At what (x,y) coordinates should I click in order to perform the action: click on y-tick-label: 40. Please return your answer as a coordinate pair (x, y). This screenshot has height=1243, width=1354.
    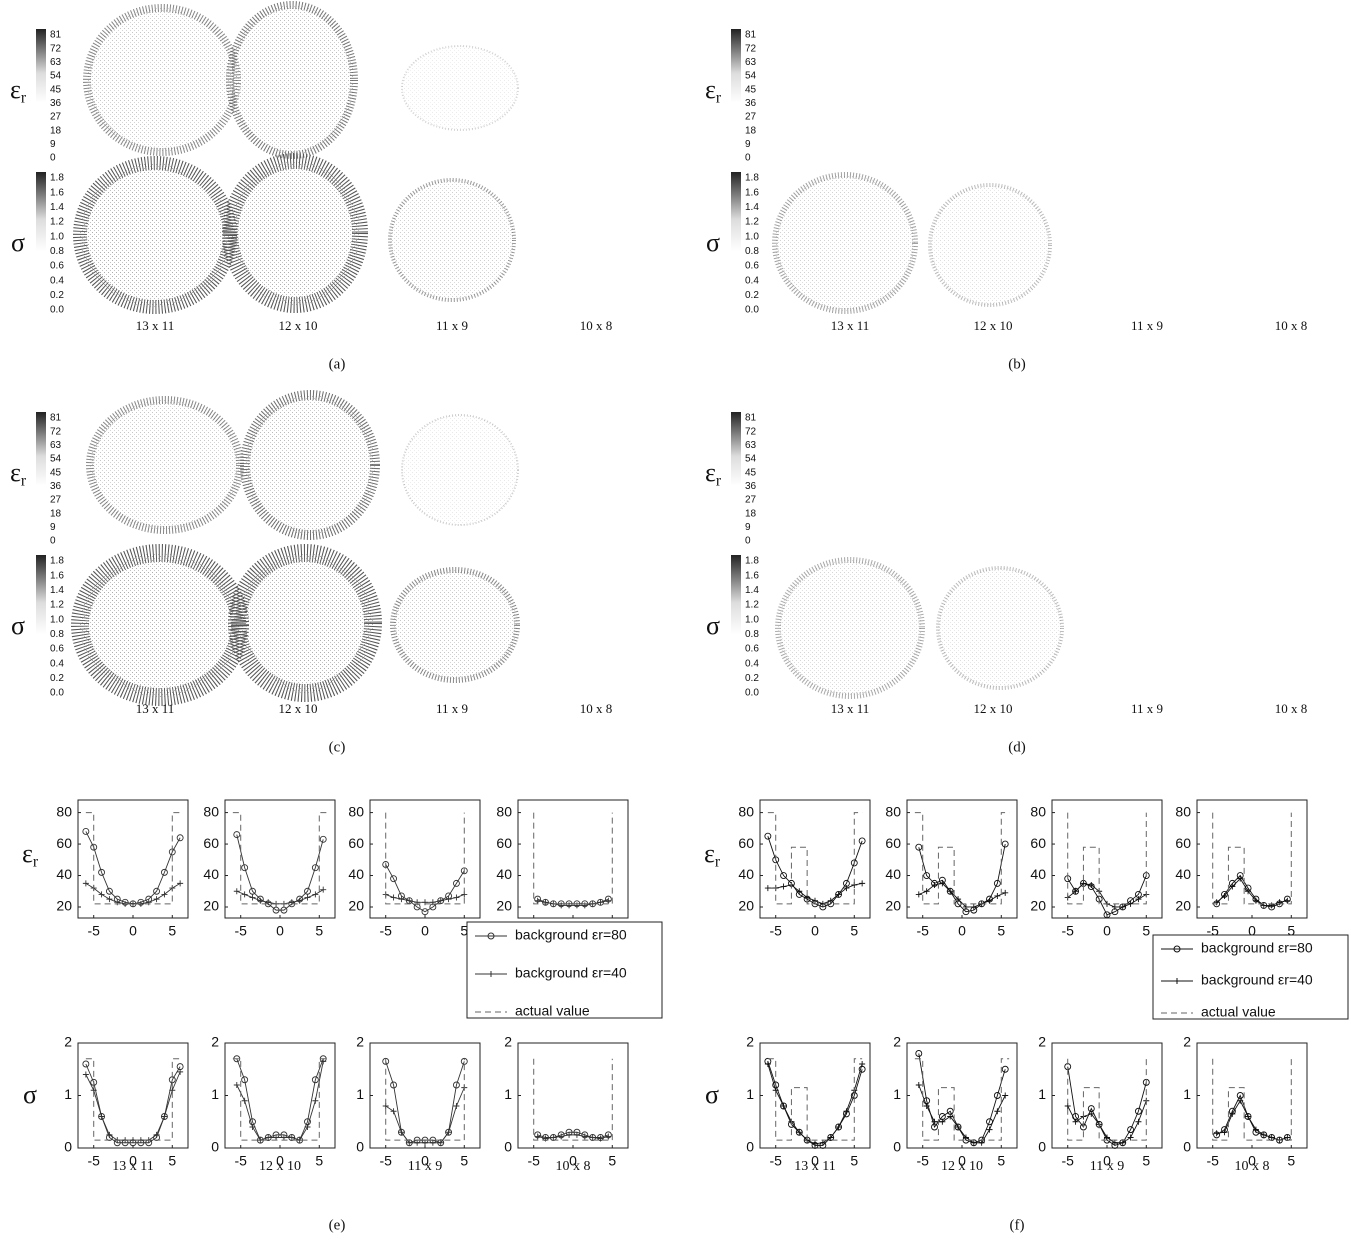
    Looking at the image, I should click on (1183, 874).